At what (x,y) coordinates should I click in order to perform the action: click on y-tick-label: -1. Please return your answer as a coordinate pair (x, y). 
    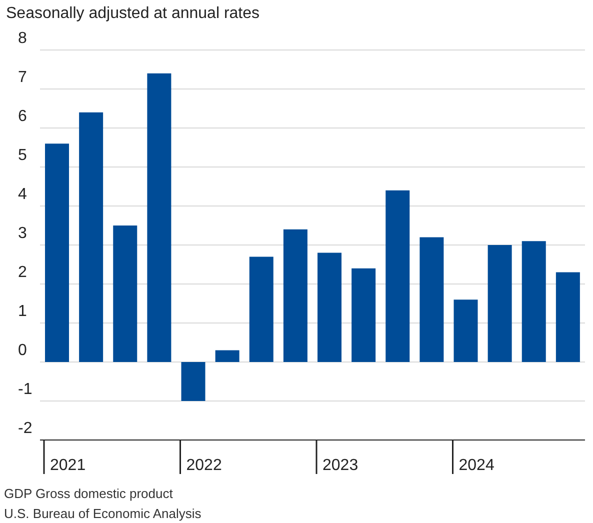
    Looking at the image, I should click on (25, 389).